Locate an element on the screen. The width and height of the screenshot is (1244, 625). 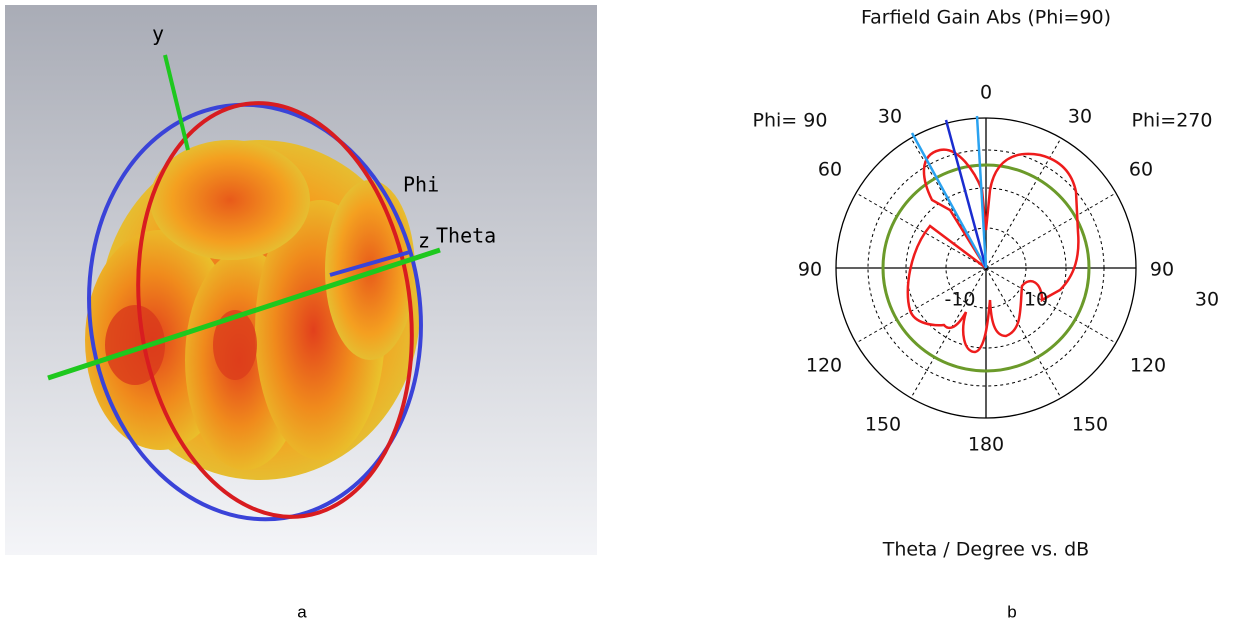
angle-label: 0 is located at coordinates (986, 93).